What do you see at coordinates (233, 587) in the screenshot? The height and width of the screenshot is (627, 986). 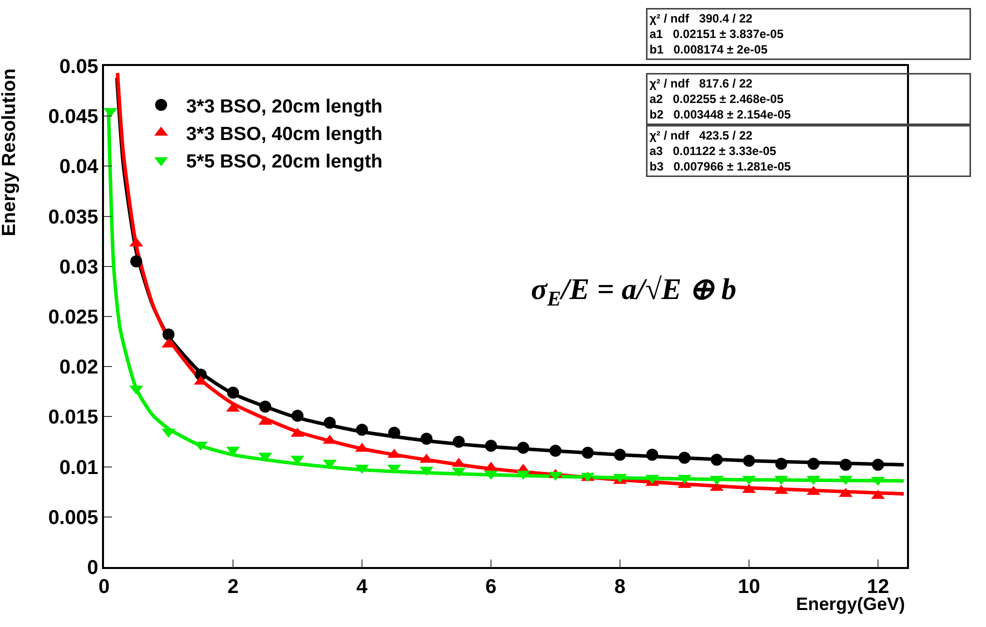 I see `x-tick-label: 2` at bounding box center [233, 587].